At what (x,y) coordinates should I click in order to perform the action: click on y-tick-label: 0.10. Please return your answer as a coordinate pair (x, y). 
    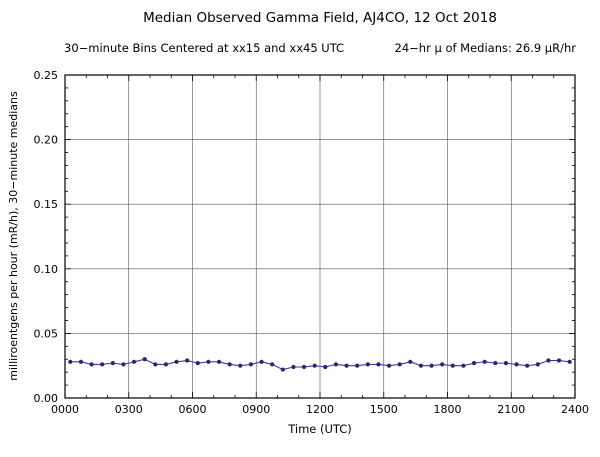
    Looking at the image, I should click on (46, 269).